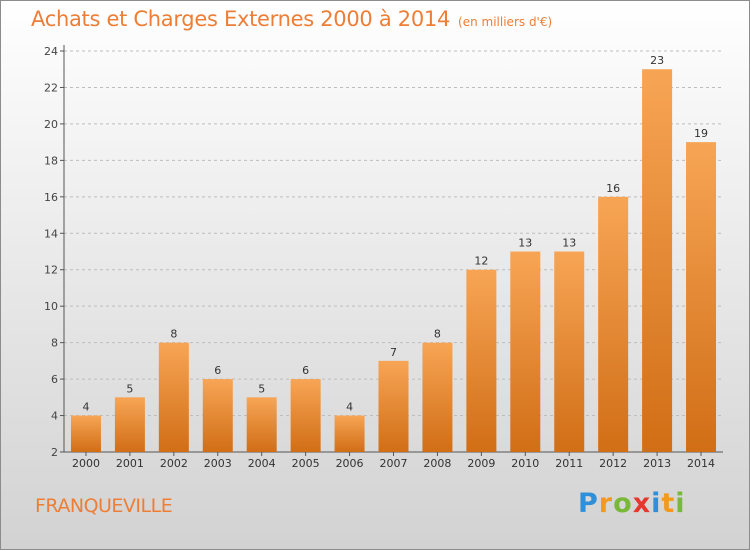 This screenshot has height=550, width=750. I want to click on y-tick-label: 10, so click(51, 306).